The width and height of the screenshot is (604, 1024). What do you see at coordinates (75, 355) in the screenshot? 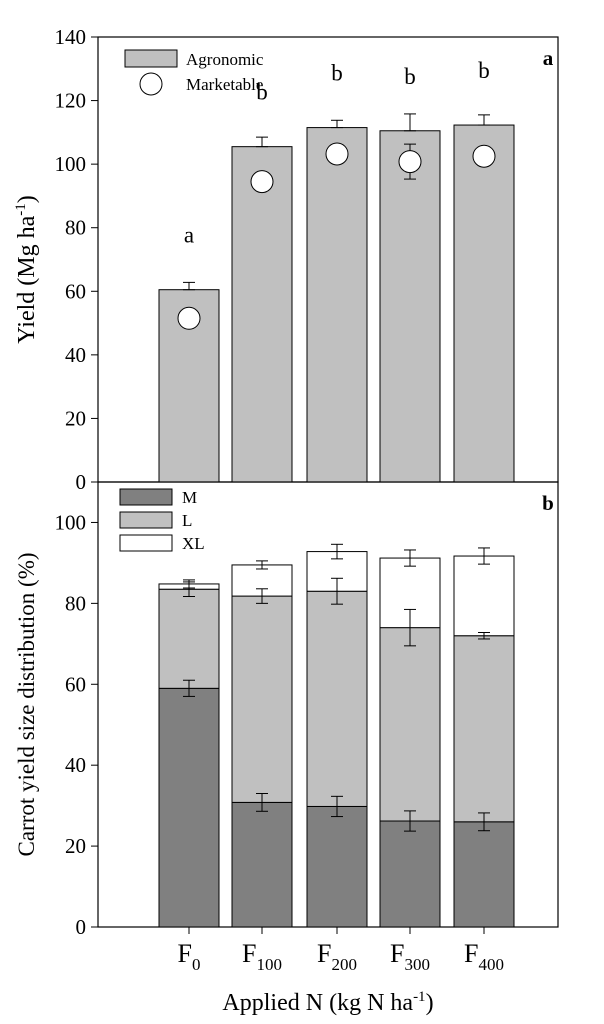
I see `panel-a-y-tick-label: 40` at bounding box center [75, 355].